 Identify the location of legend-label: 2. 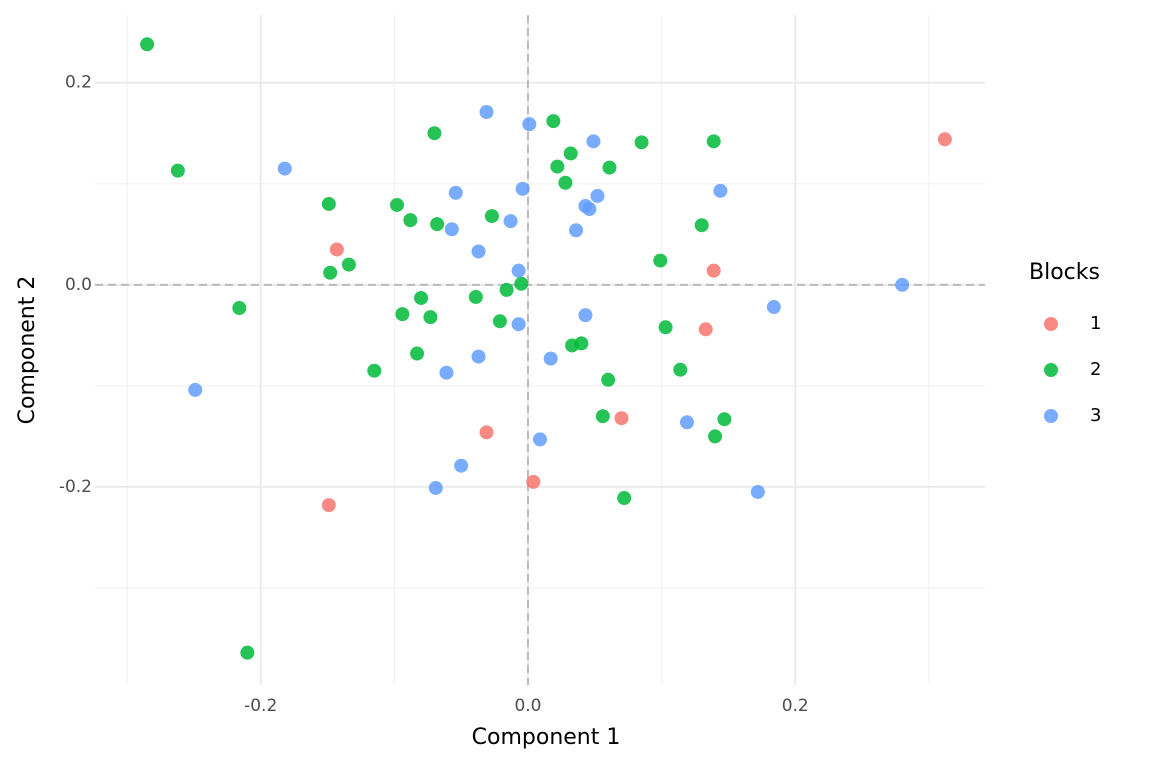
(1095, 369).